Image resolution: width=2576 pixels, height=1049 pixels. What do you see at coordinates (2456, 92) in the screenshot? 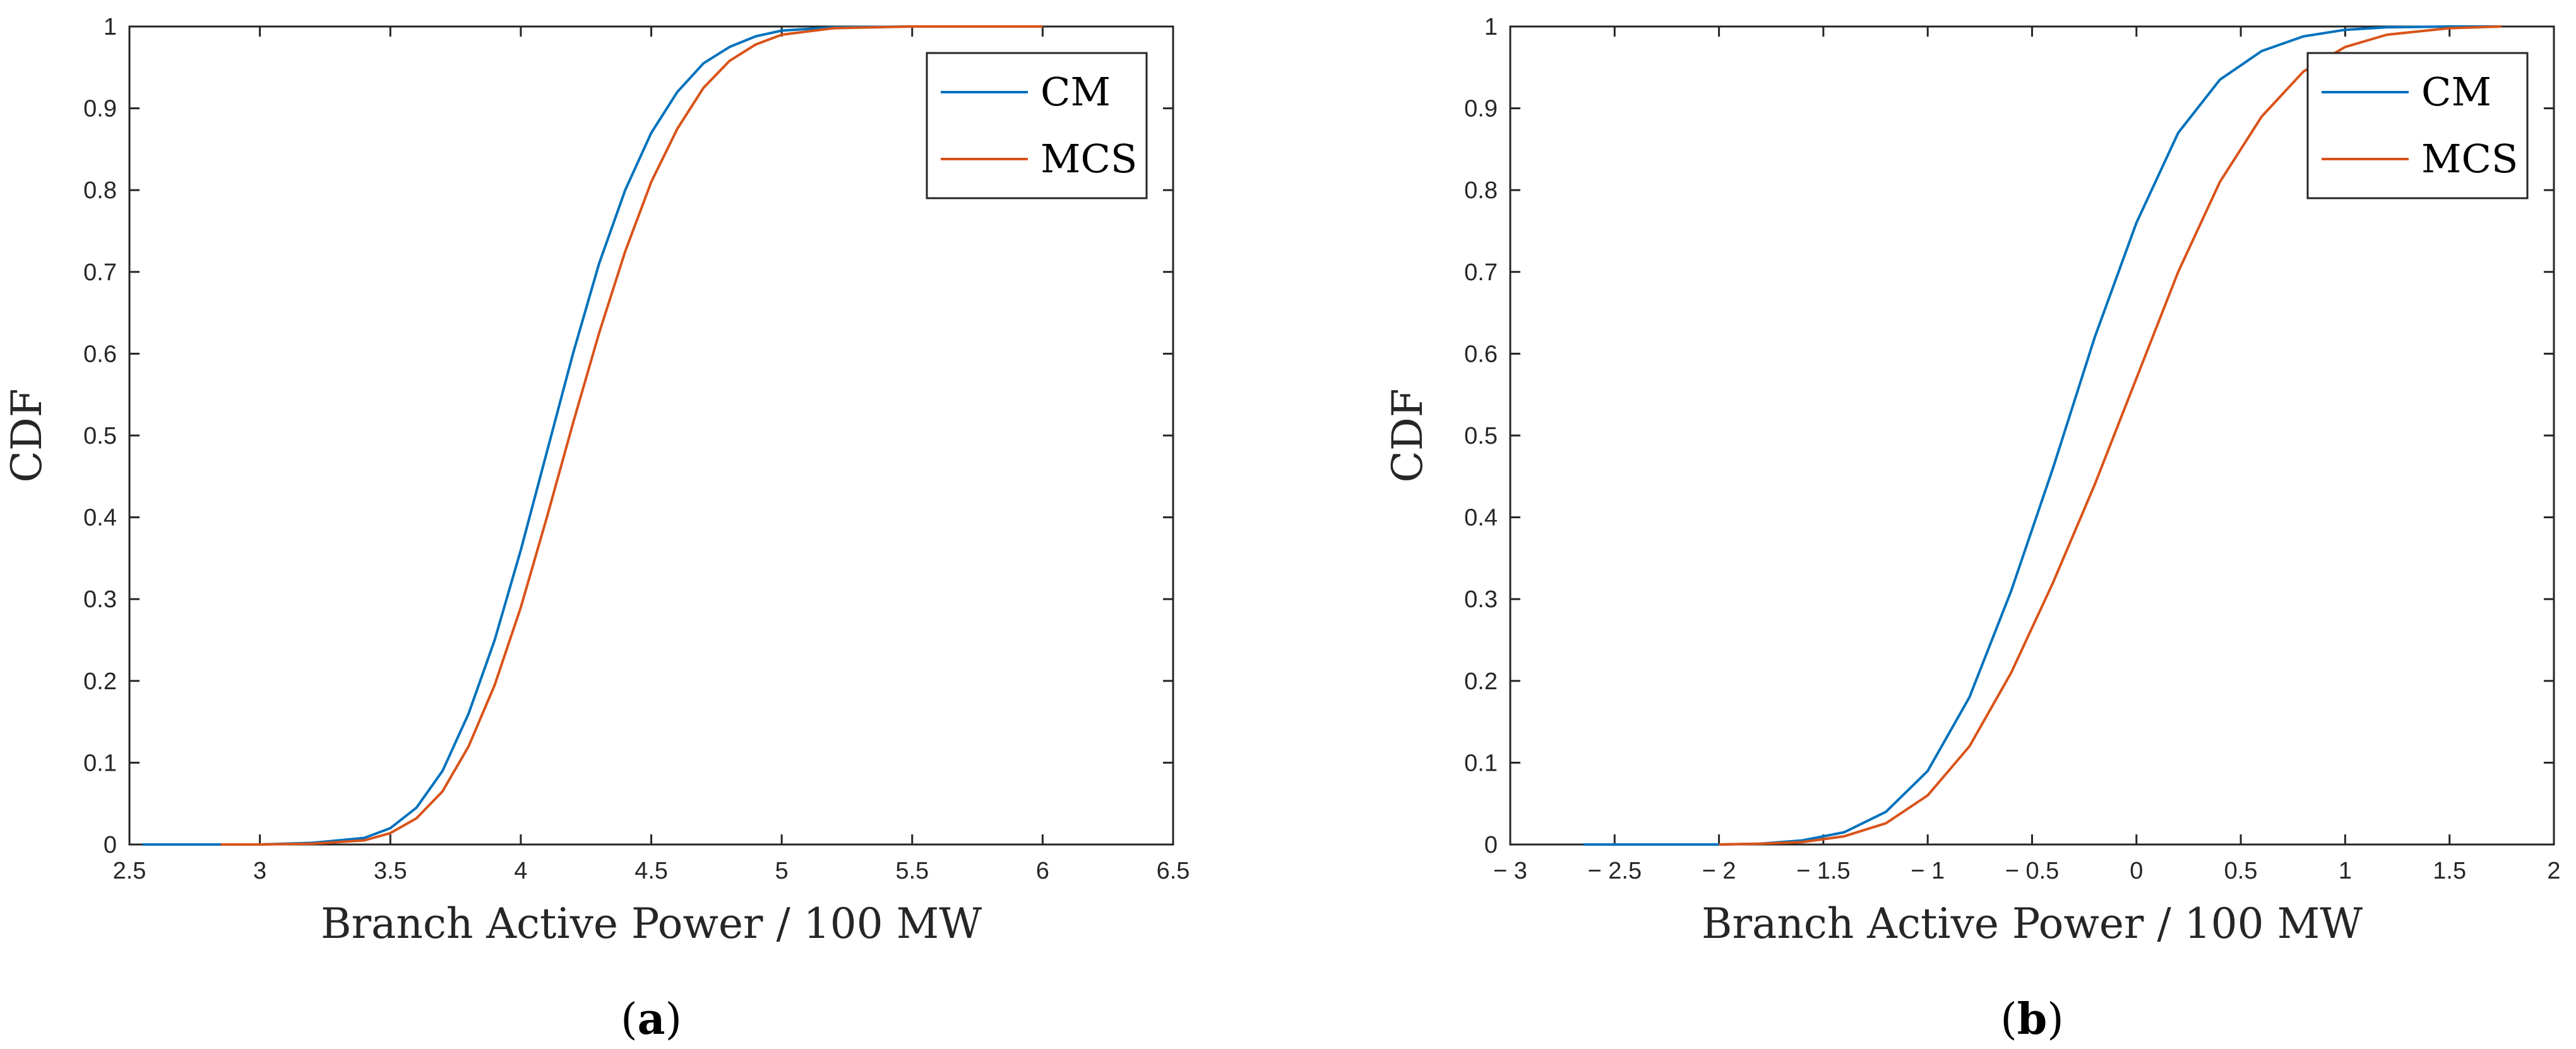
I see `legend-label-cm-b: CM` at bounding box center [2456, 92].